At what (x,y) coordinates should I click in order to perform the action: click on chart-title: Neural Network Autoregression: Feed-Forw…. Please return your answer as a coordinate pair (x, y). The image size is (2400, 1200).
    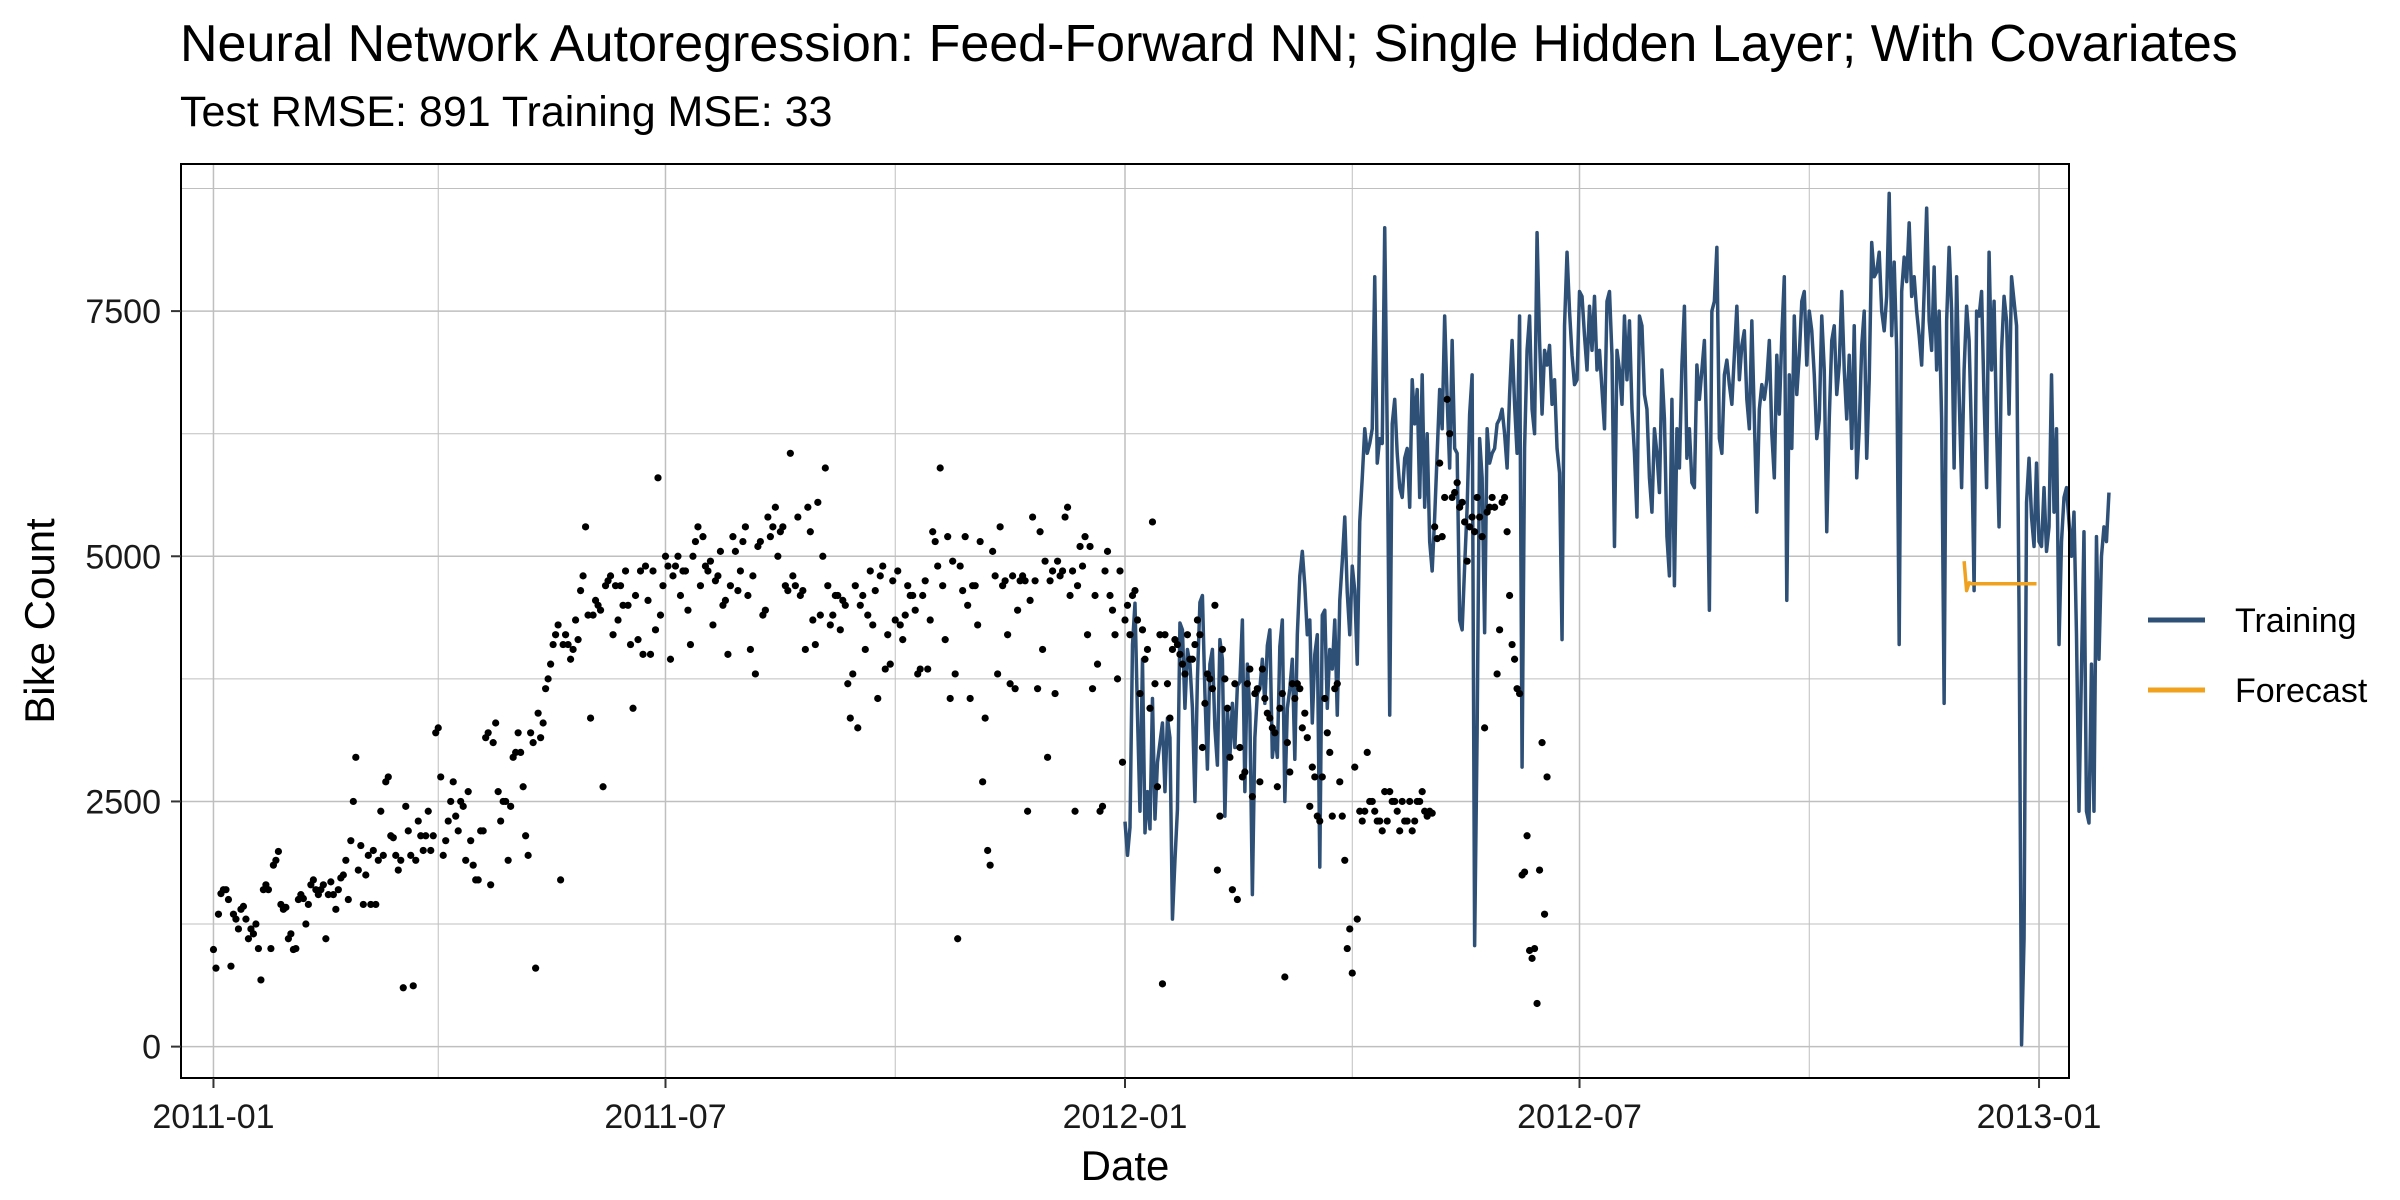
    Looking at the image, I should click on (1209, 44).